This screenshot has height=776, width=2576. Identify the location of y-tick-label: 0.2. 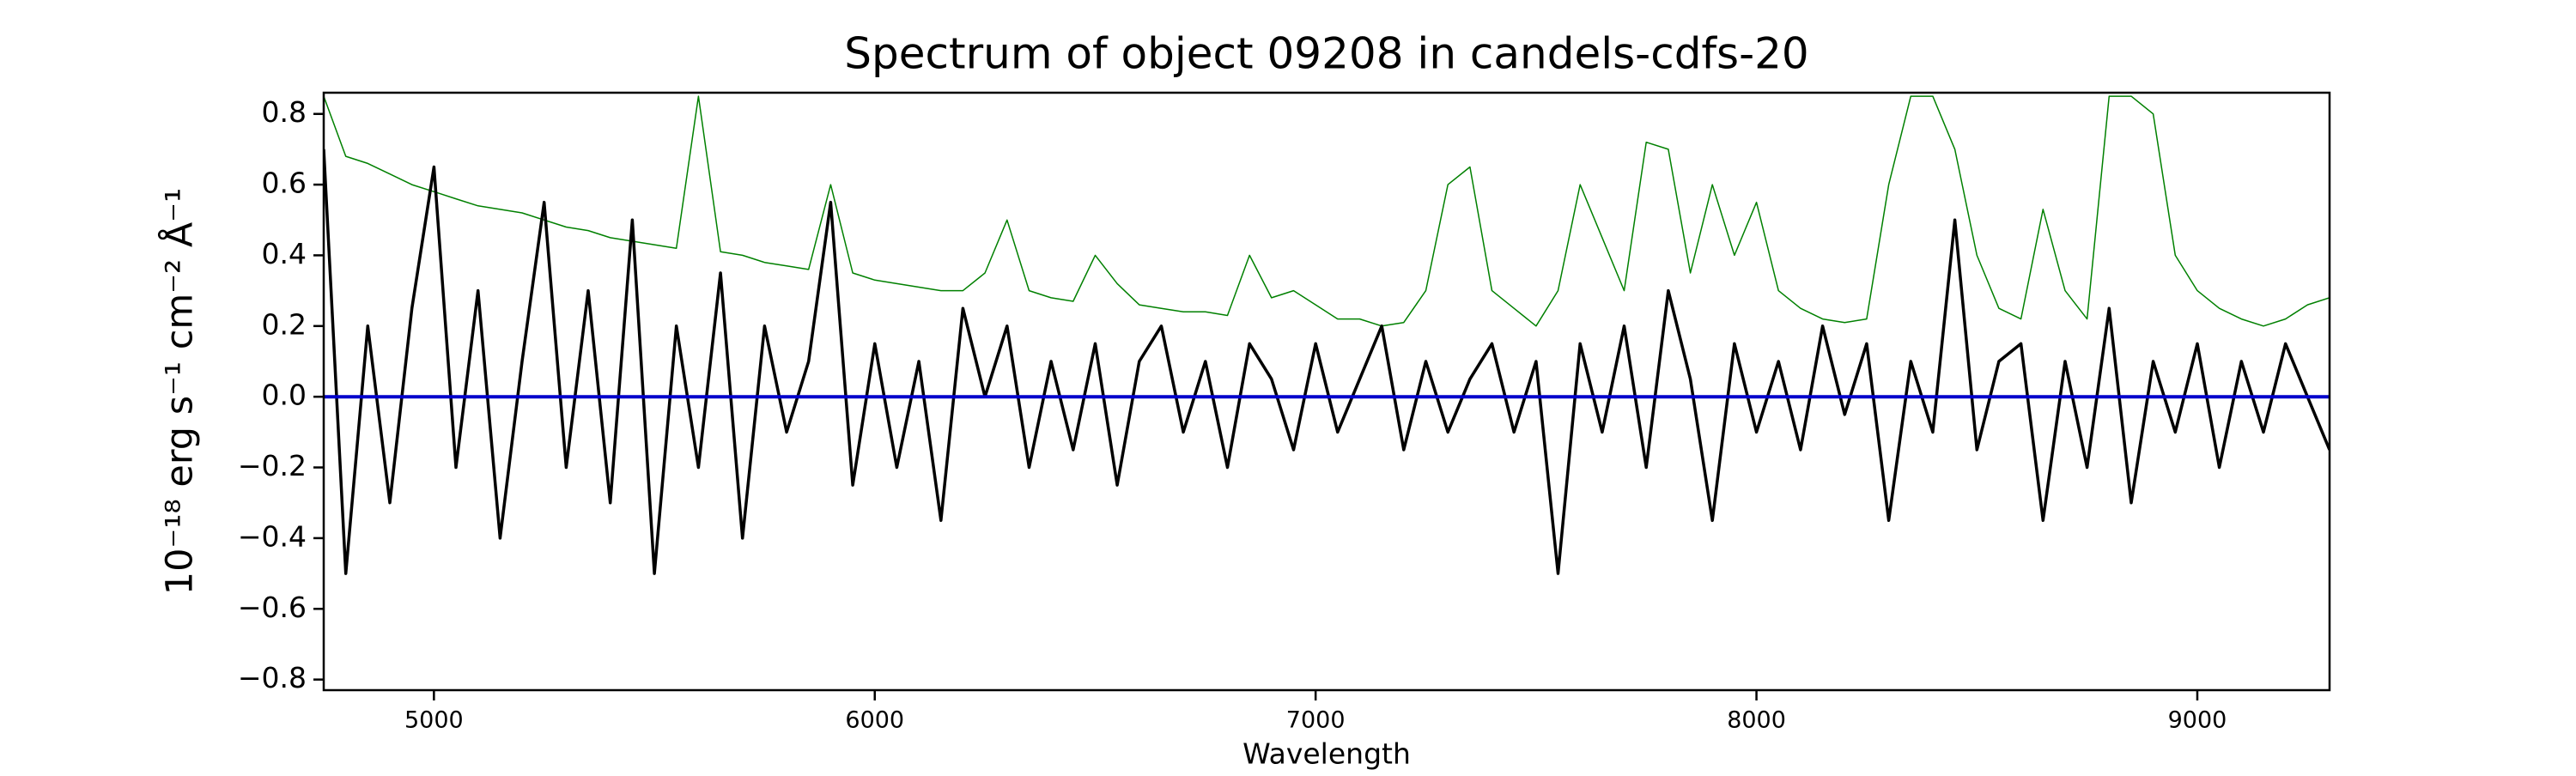
(284, 324).